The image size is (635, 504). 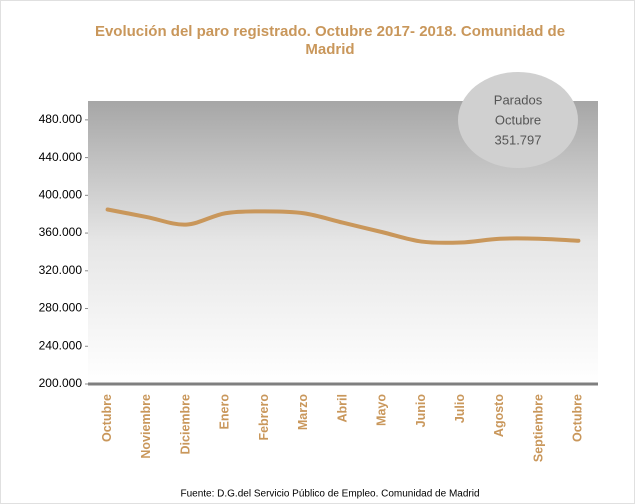 What do you see at coordinates (421, 411) in the screenshot?
I see `x-tick-label: Junio` at bounding box center [421, 411].